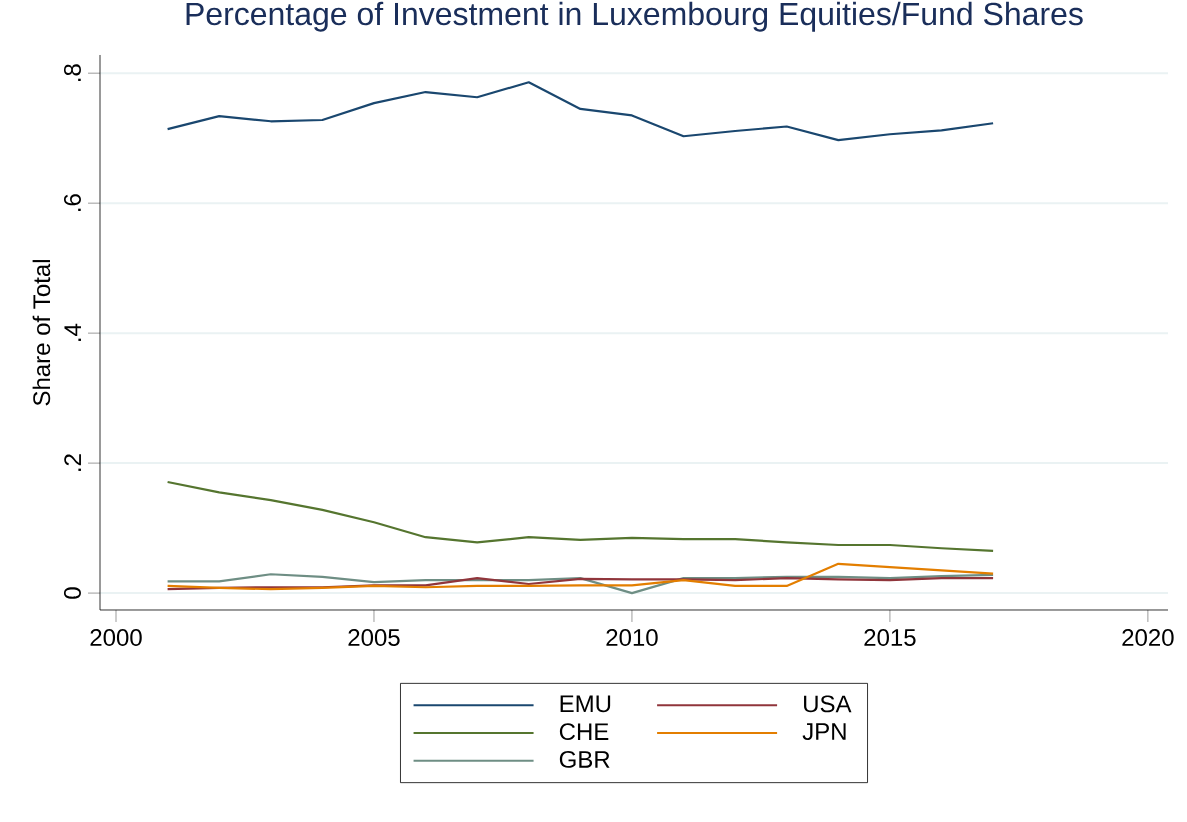 The image size is (1187, 822). I want to click on y-tick-label: .4, so click(72, 332).